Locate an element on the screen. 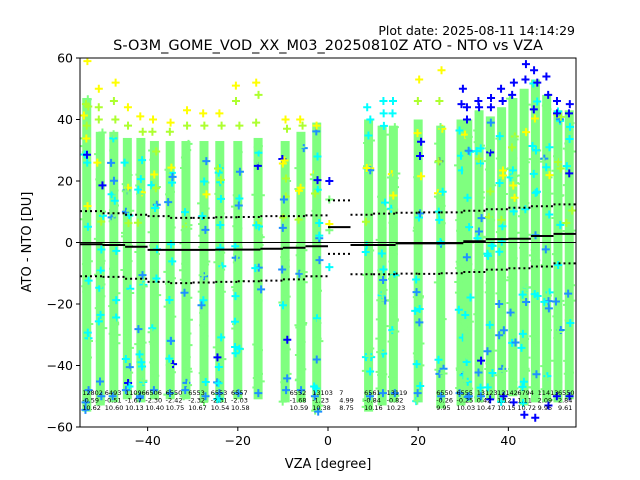 This screenshot has height=480, width=640. stat-label: -0.26 is located at coordinates (444, 401).